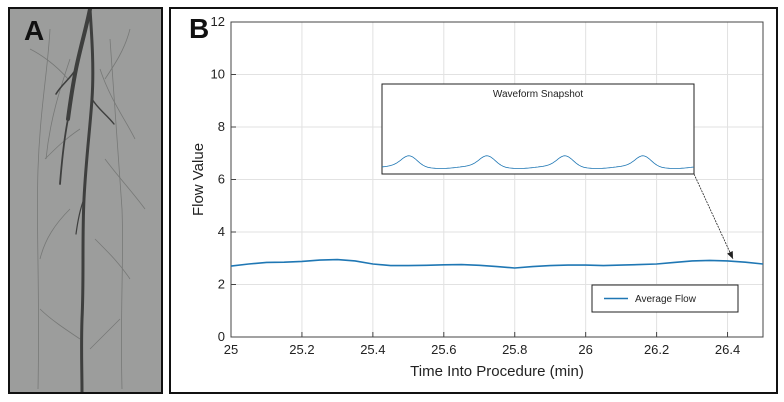 This screenshot has height=402, width=784. I want to click on x-tick-label: 25, so click(231, 349).